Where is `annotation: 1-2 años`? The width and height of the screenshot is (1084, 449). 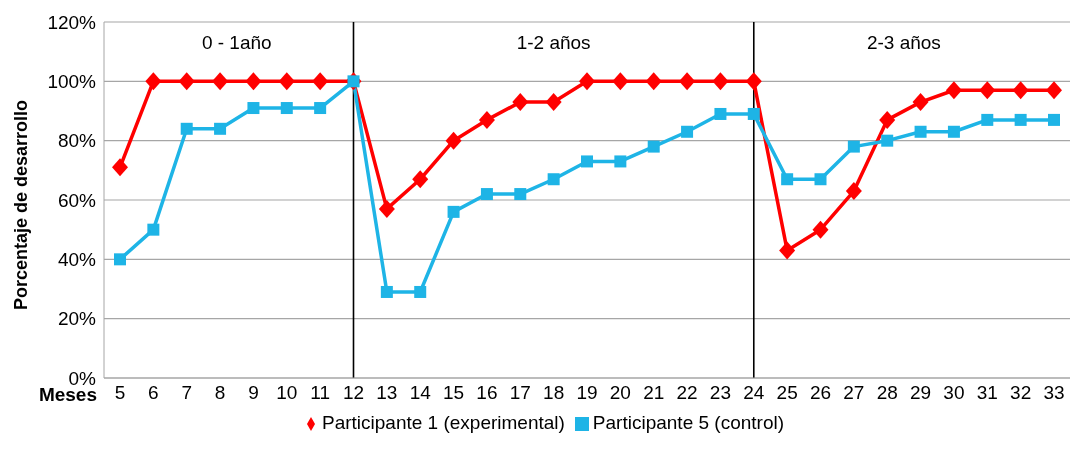
annotation: 1-2 años is located at coordinates (553, 43).